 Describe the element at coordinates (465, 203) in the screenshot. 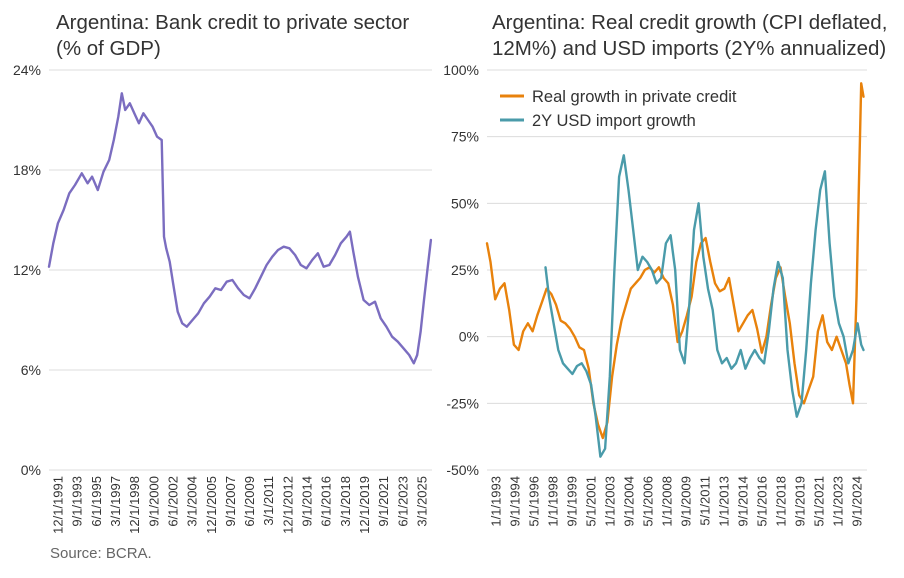

I see `y-tick-label: 50%` at that location.